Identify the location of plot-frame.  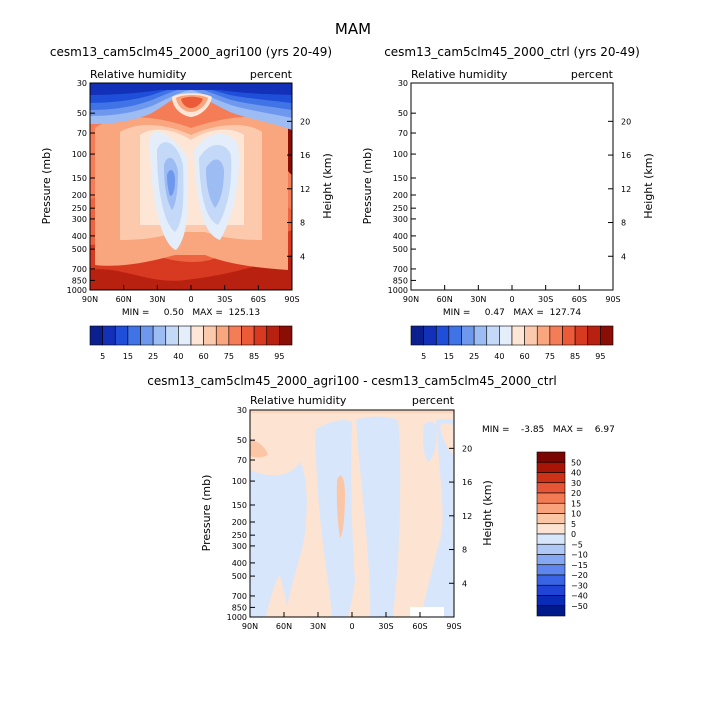
(512, 186).